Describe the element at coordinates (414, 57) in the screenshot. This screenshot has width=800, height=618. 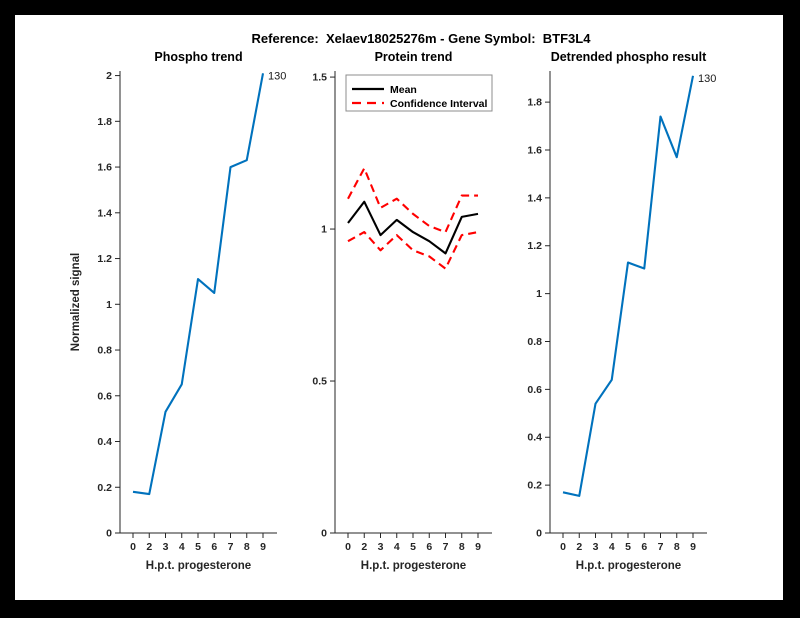
I see `subplot-title: Protein trend` at that location.